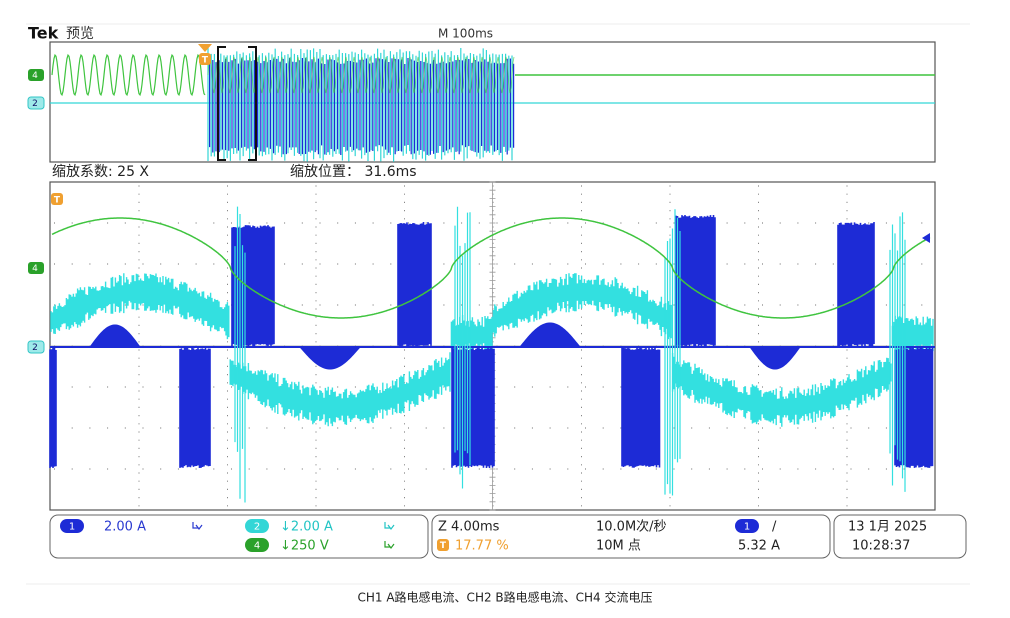  Describe the element at coordinates (465, 34) in the screenshot. I see `timebase: M 100ms` at that location.